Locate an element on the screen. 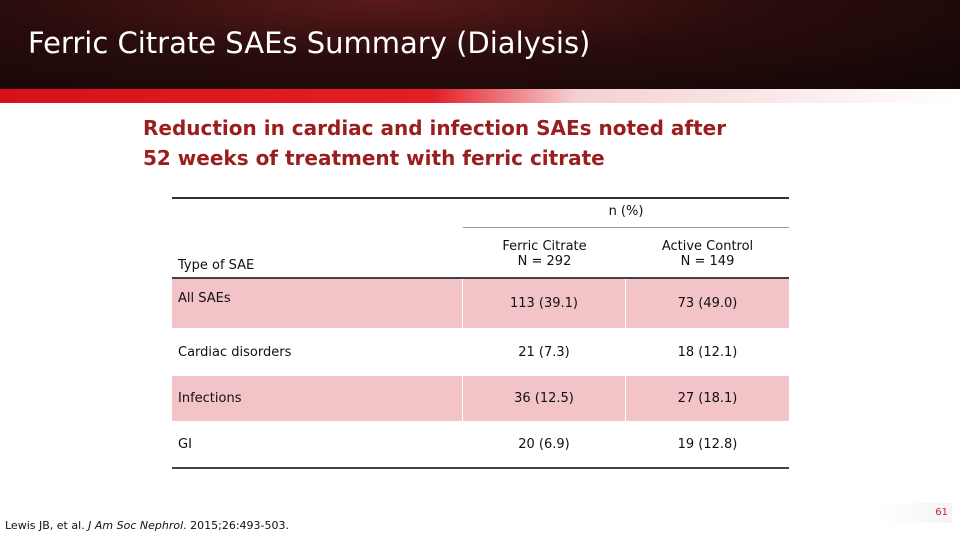  value-cell: 113 (39.1) is located at coordinates (544, 303).